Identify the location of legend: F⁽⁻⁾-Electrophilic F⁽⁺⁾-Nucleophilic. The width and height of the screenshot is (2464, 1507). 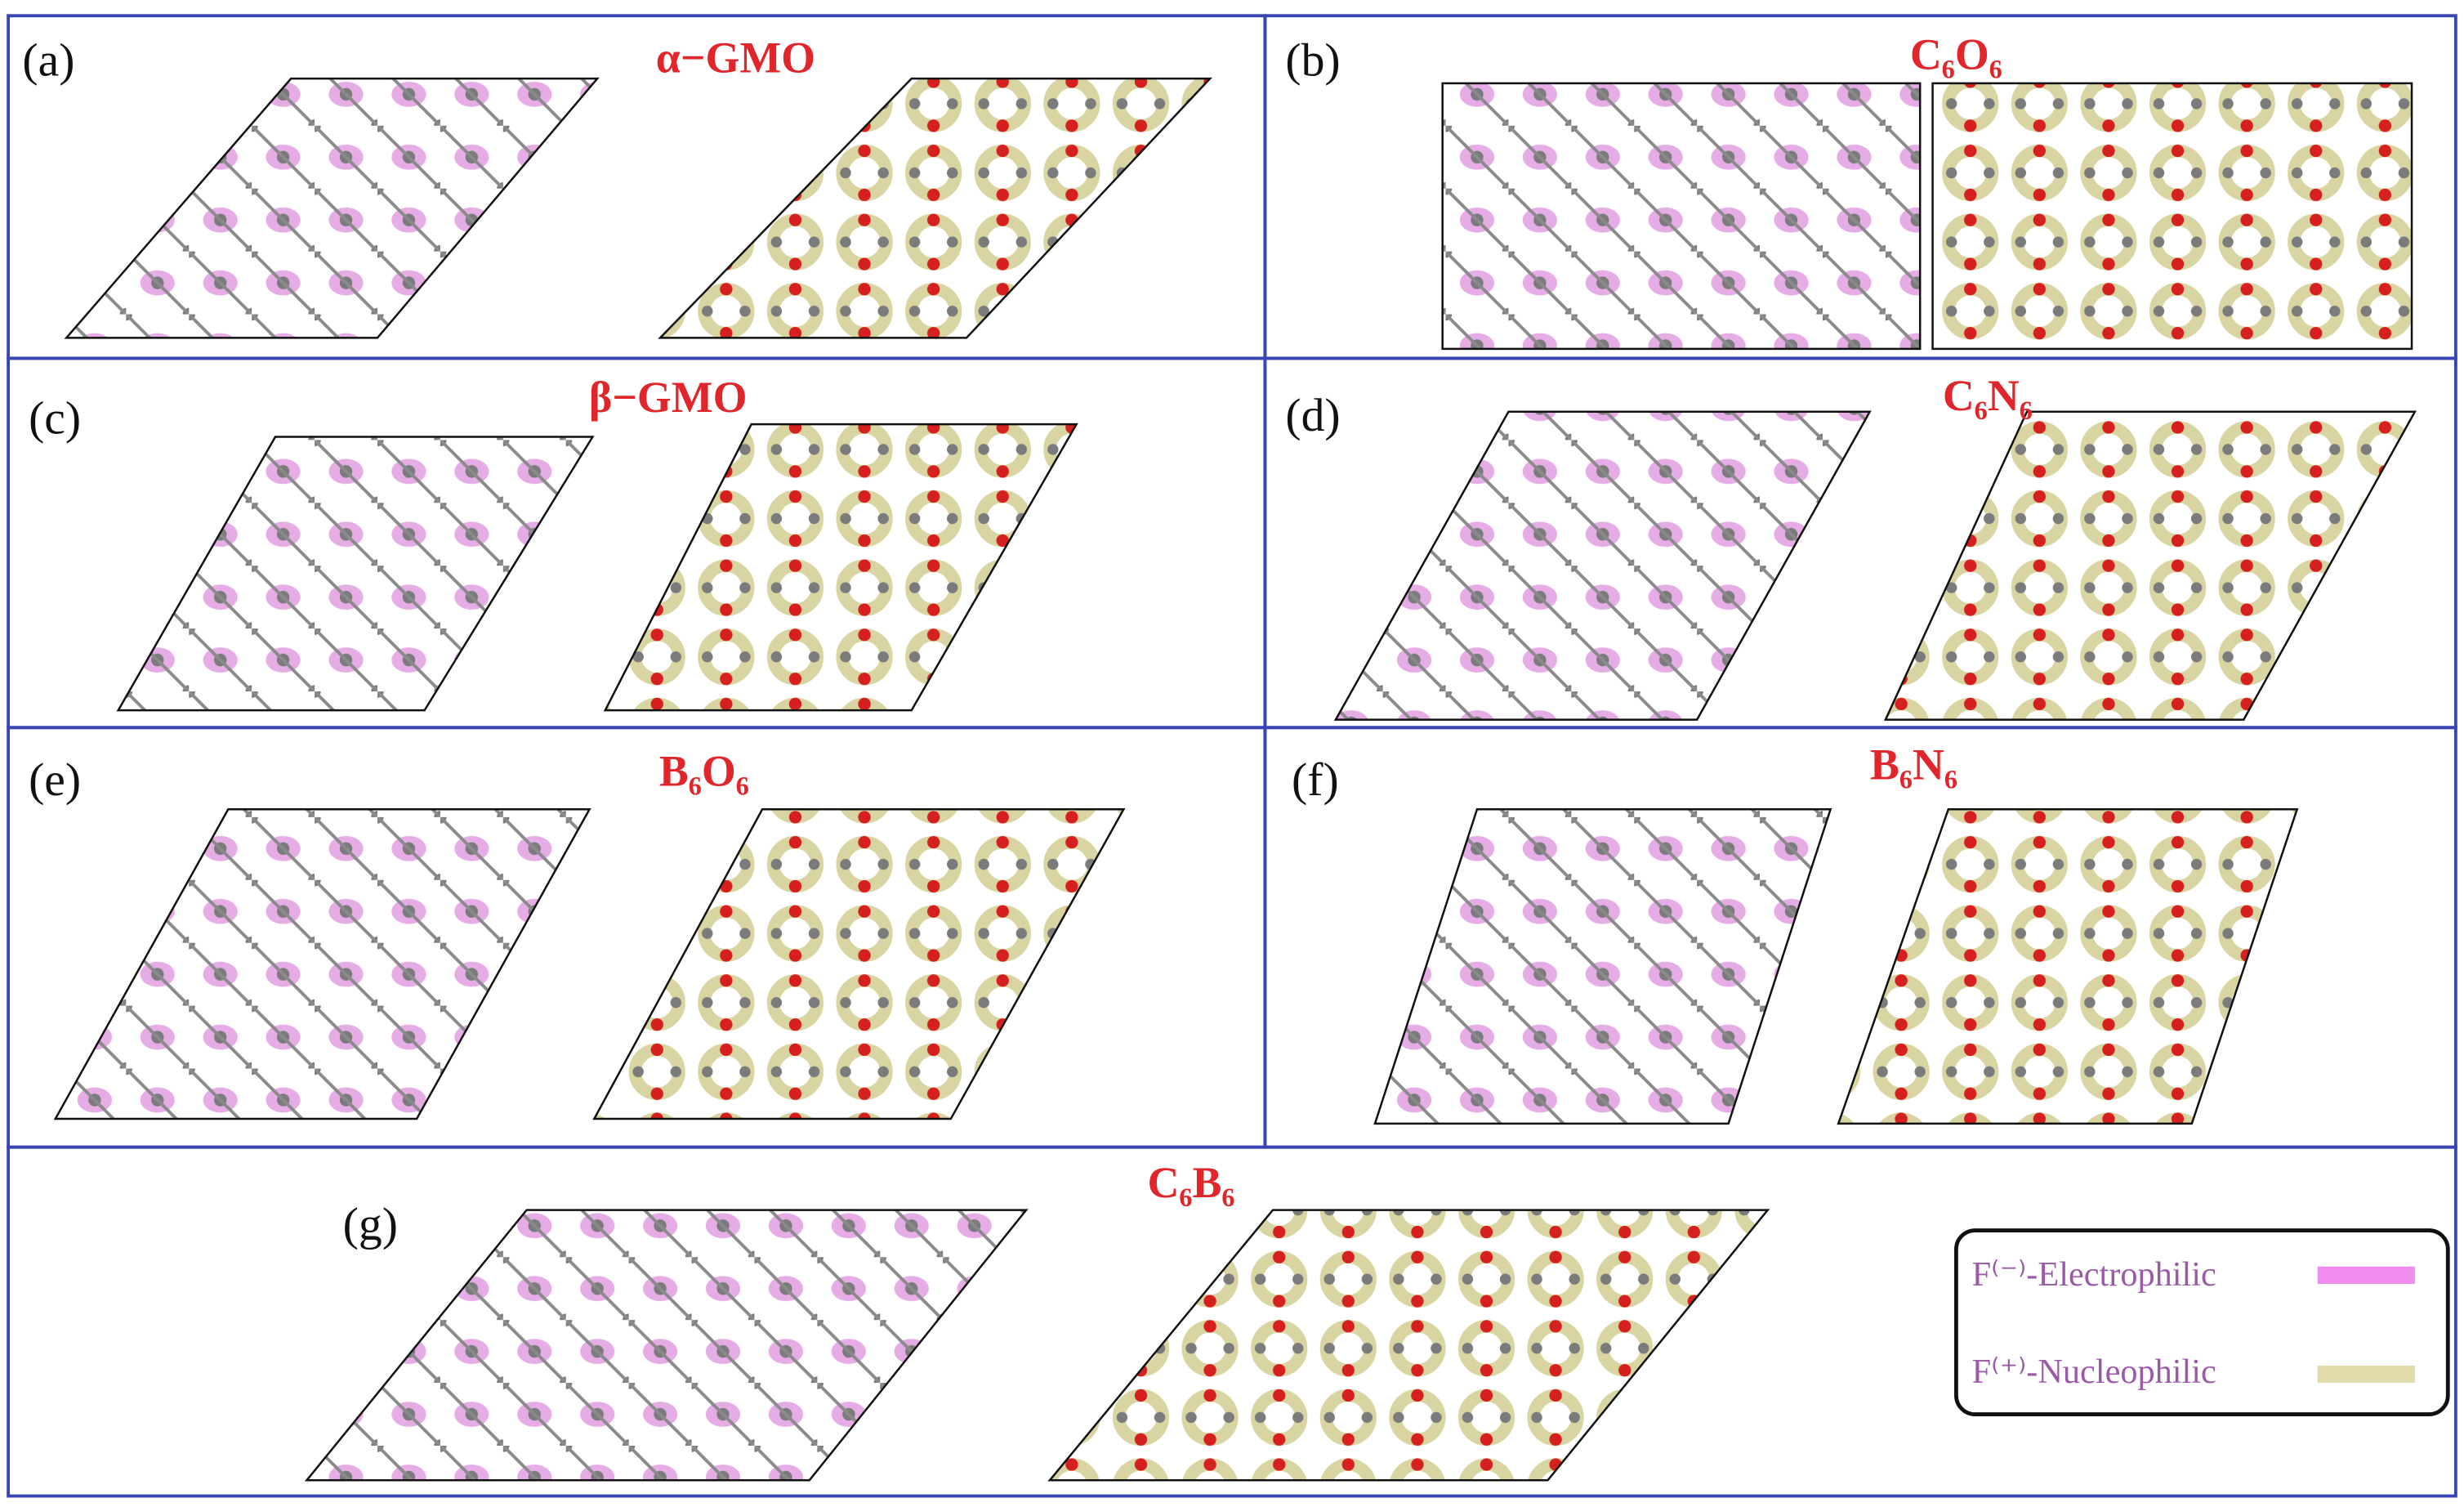
(2202, 1322).